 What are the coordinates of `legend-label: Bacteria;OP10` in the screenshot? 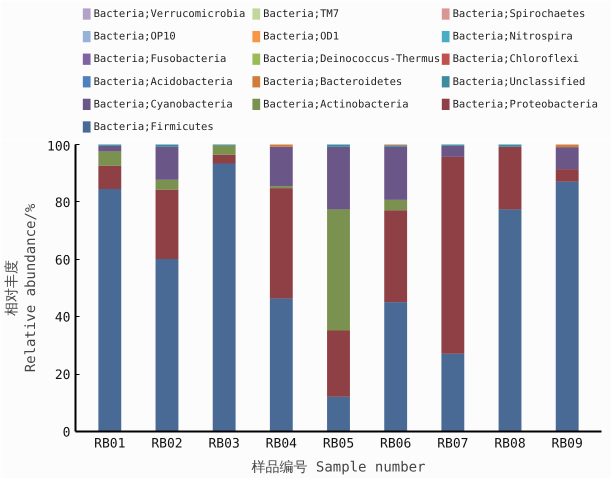 It's located at (135, 36).